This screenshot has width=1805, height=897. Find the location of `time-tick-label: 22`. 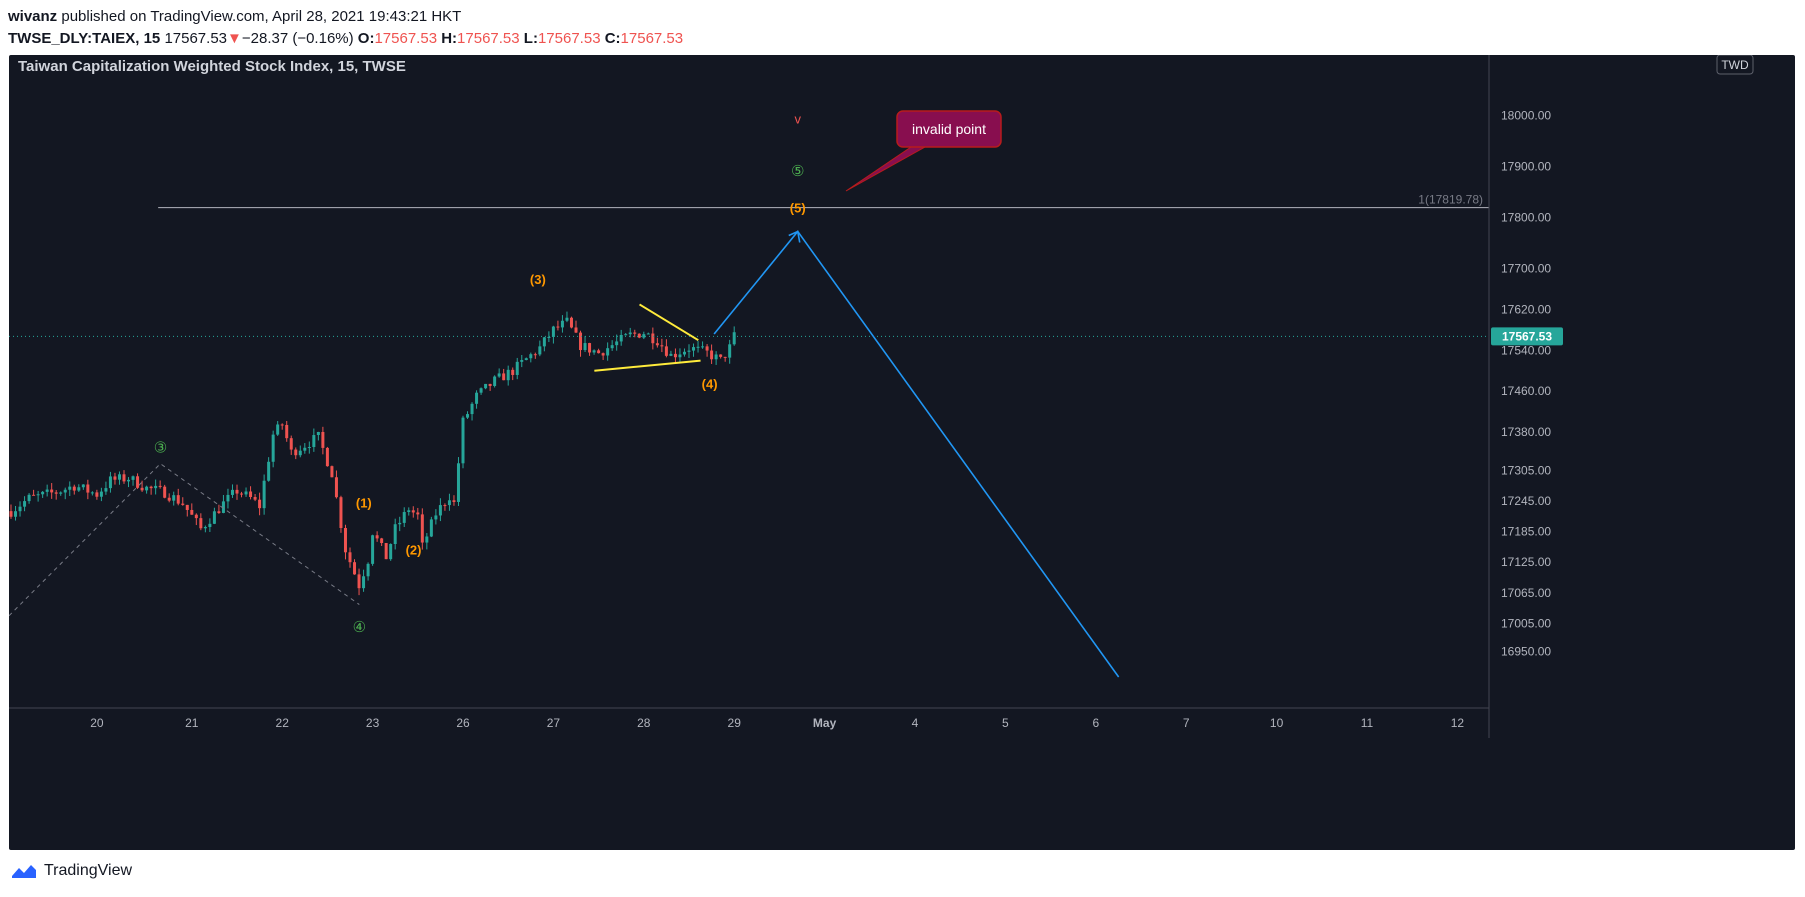

time-tick-label: 22 is located at coordinates (283, 723).